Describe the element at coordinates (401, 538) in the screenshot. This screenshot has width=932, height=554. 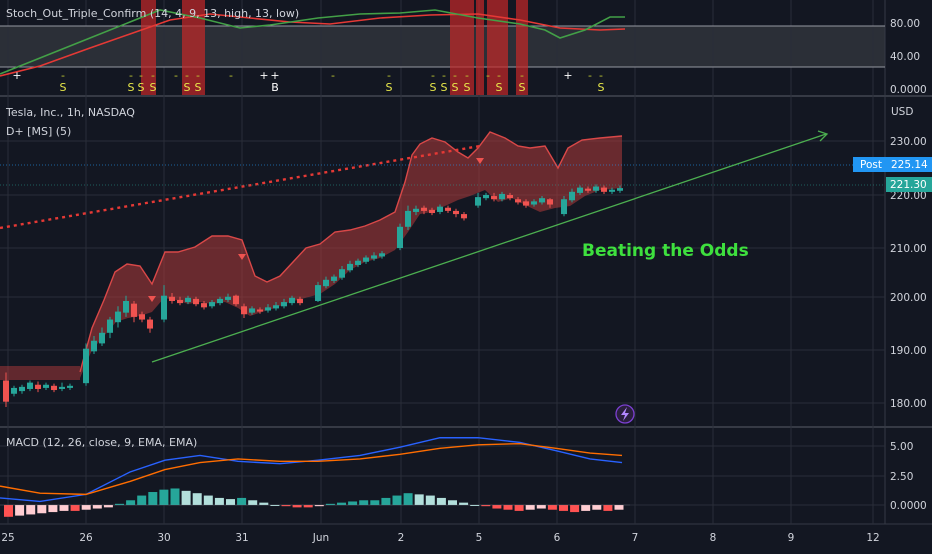
I see `x-tick: 2` at that location.